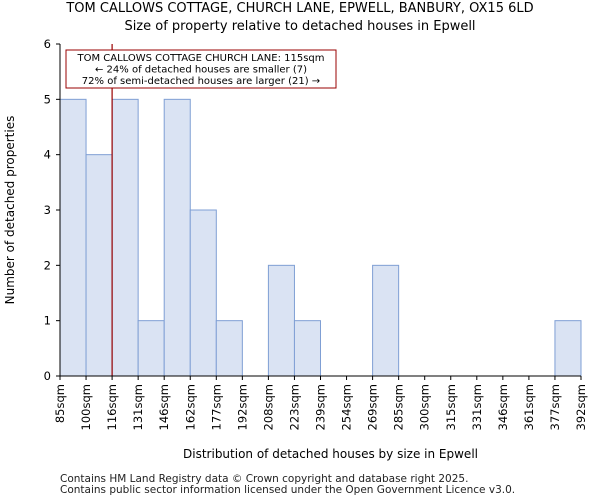  I want to click on x-tick-label: 331sqm, so click(477, 407).